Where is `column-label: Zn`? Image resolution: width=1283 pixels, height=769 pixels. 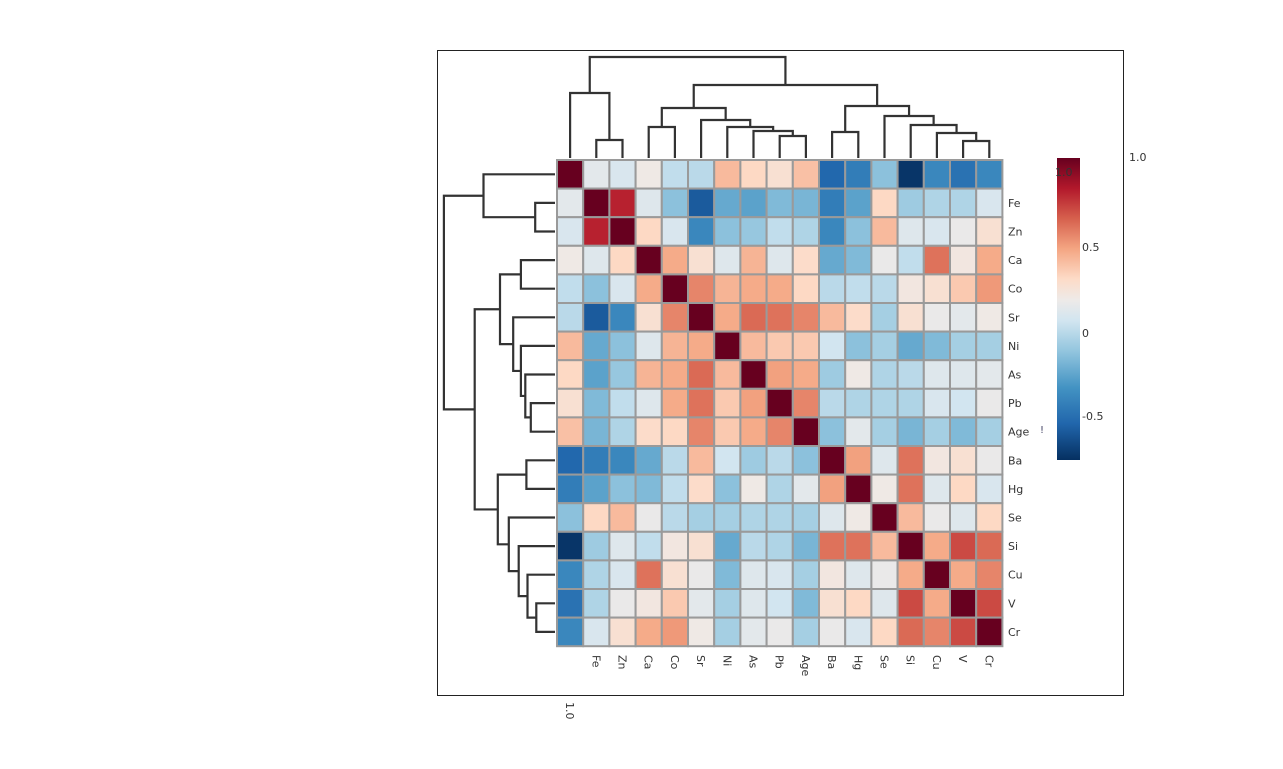 column-label: Zn is located at coordinates (622, 662).